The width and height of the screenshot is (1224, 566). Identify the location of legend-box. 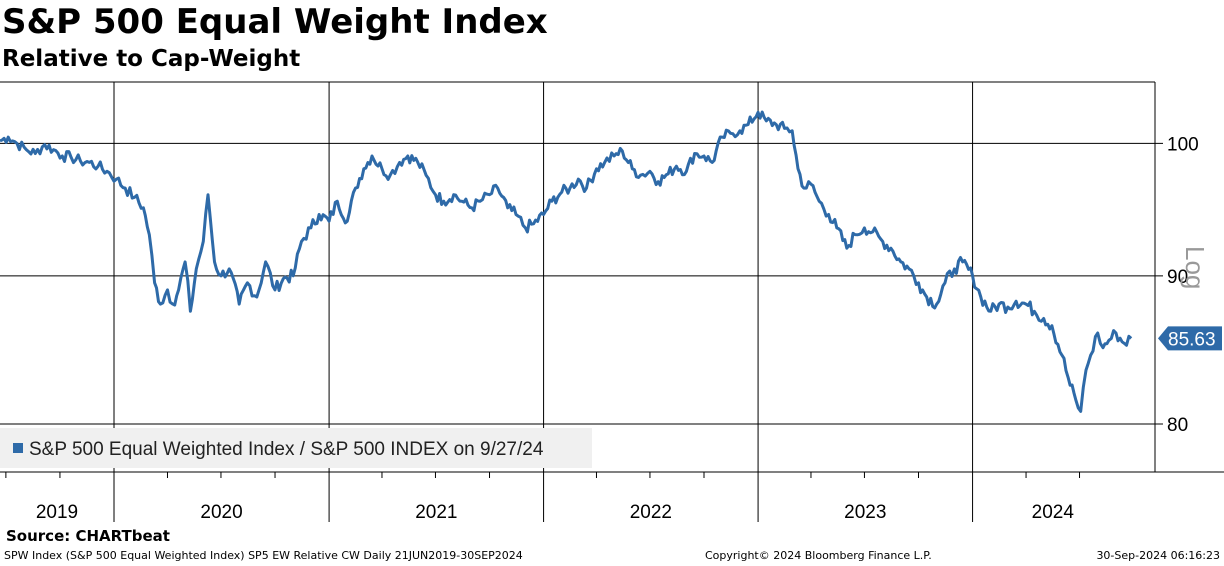
(296, 448).